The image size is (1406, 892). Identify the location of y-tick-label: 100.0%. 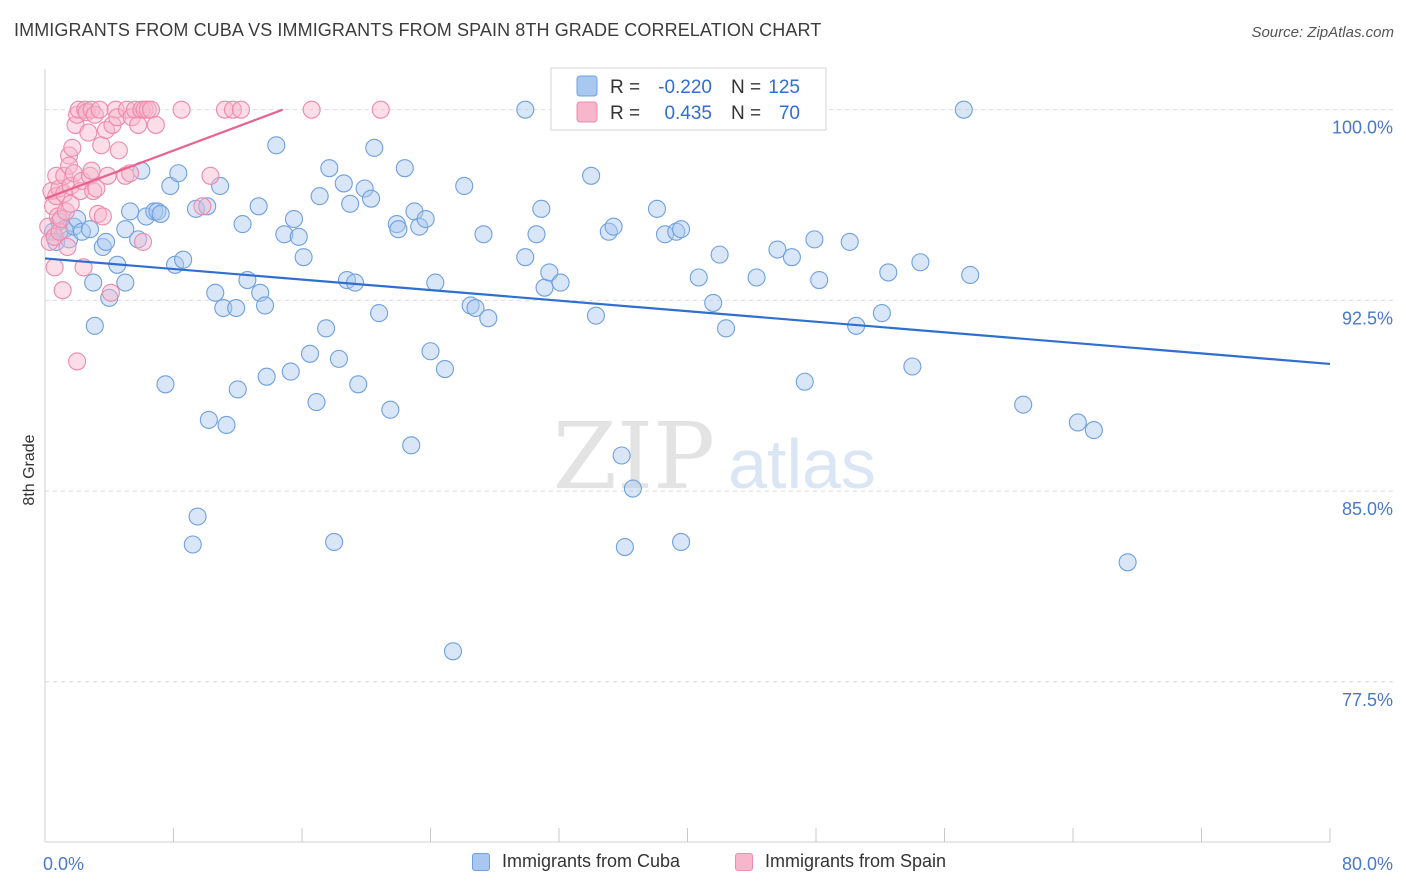
(1362, 128).